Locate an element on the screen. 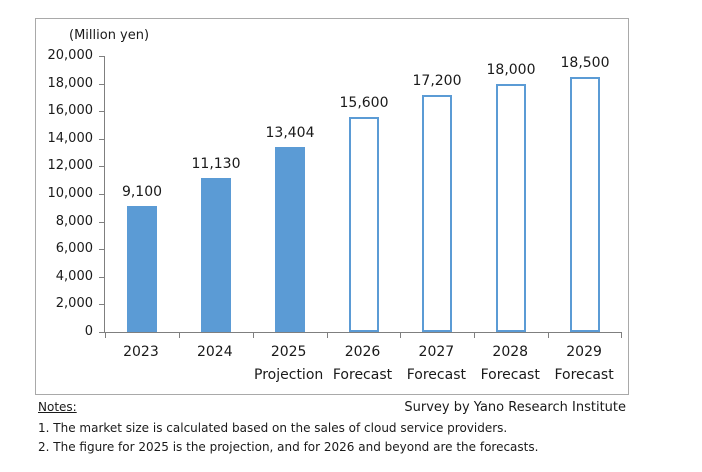  x-category-label: 2027 Forecast is located at coordinates (436, 364).